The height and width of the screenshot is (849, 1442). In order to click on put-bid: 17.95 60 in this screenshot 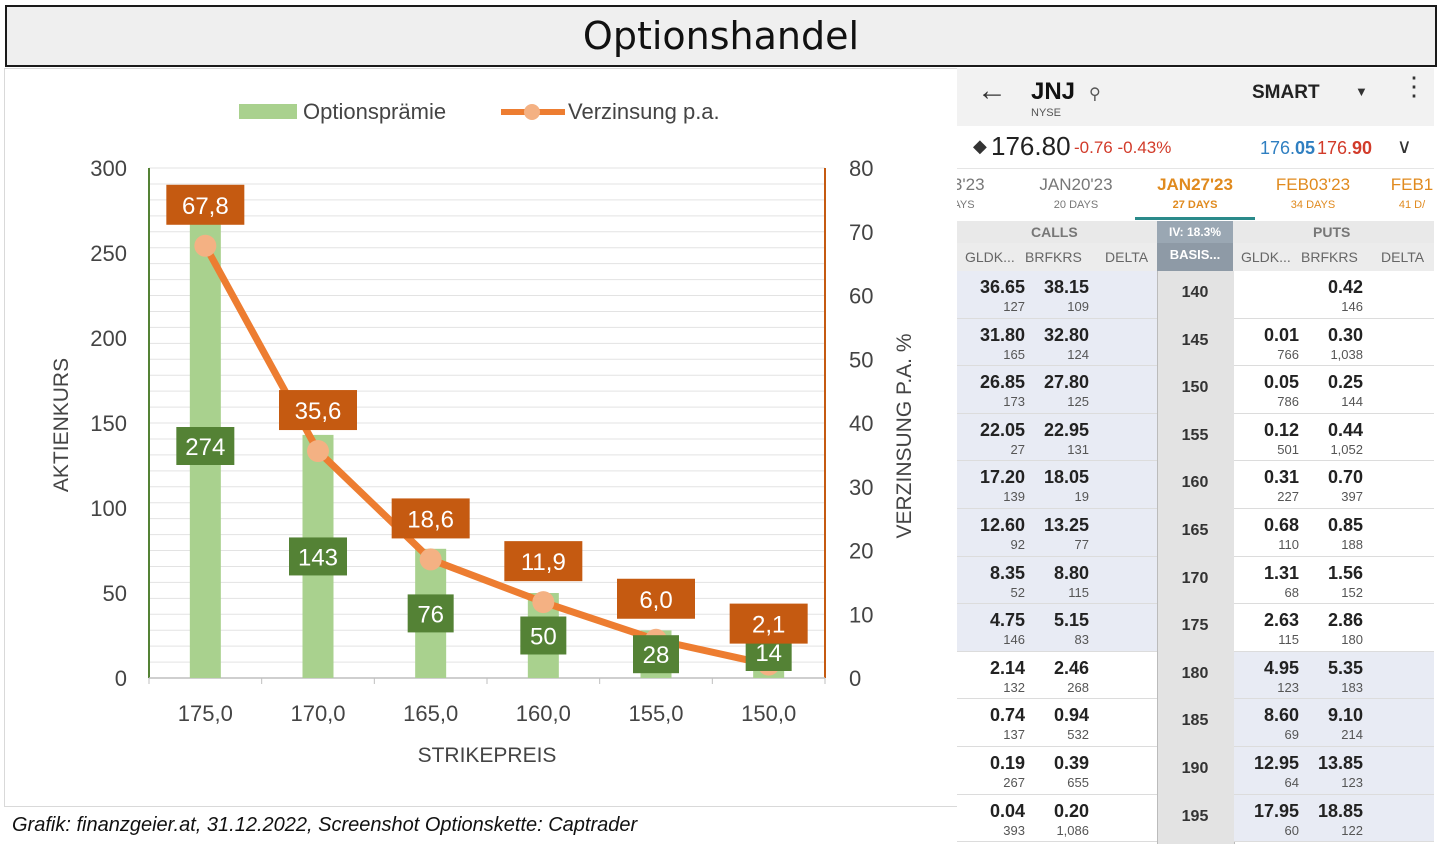, I will do `click(1268, 819)`.